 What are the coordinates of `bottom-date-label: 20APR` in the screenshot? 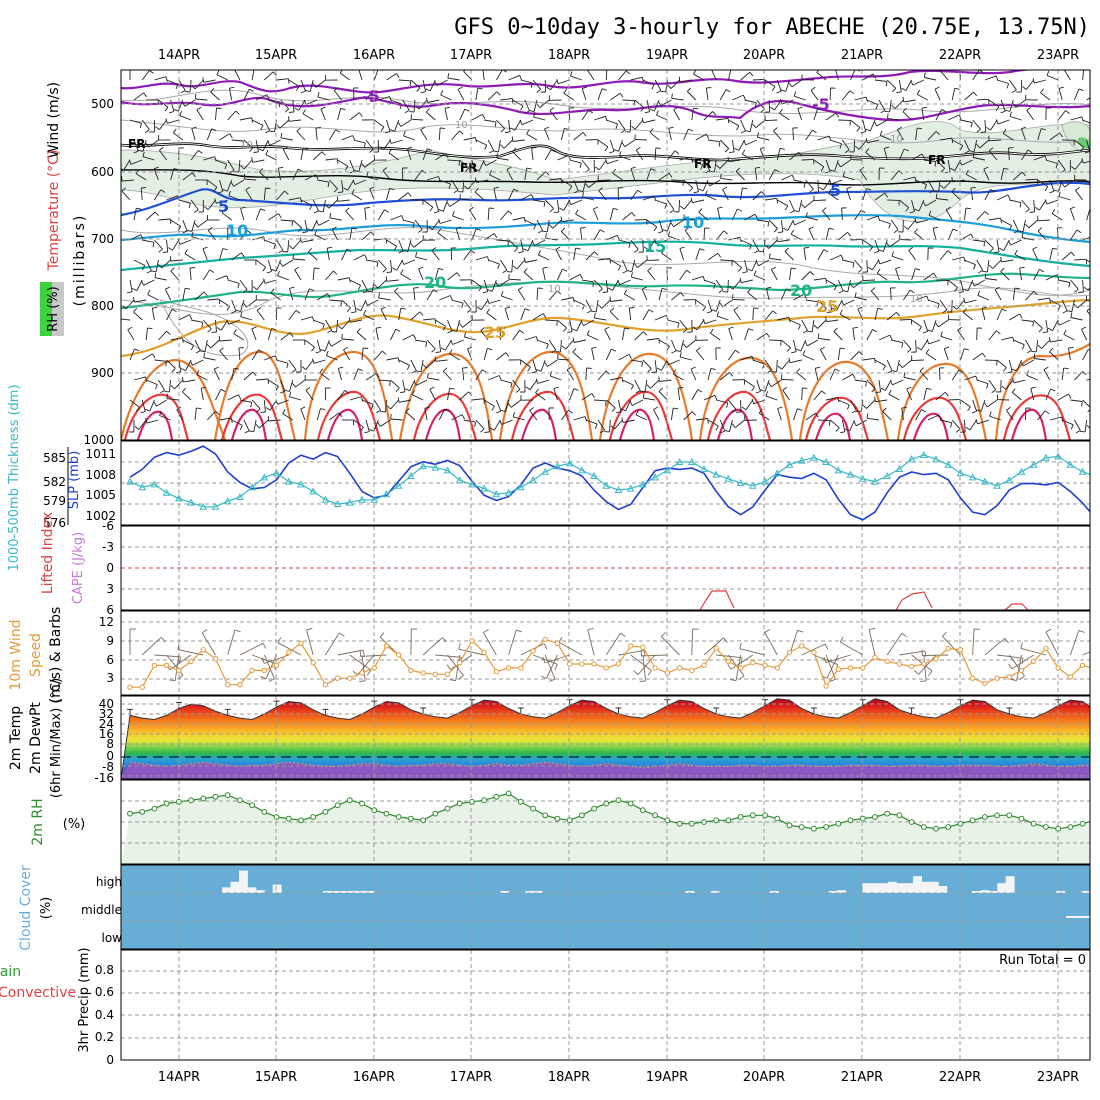 It's located at (764, 1077).